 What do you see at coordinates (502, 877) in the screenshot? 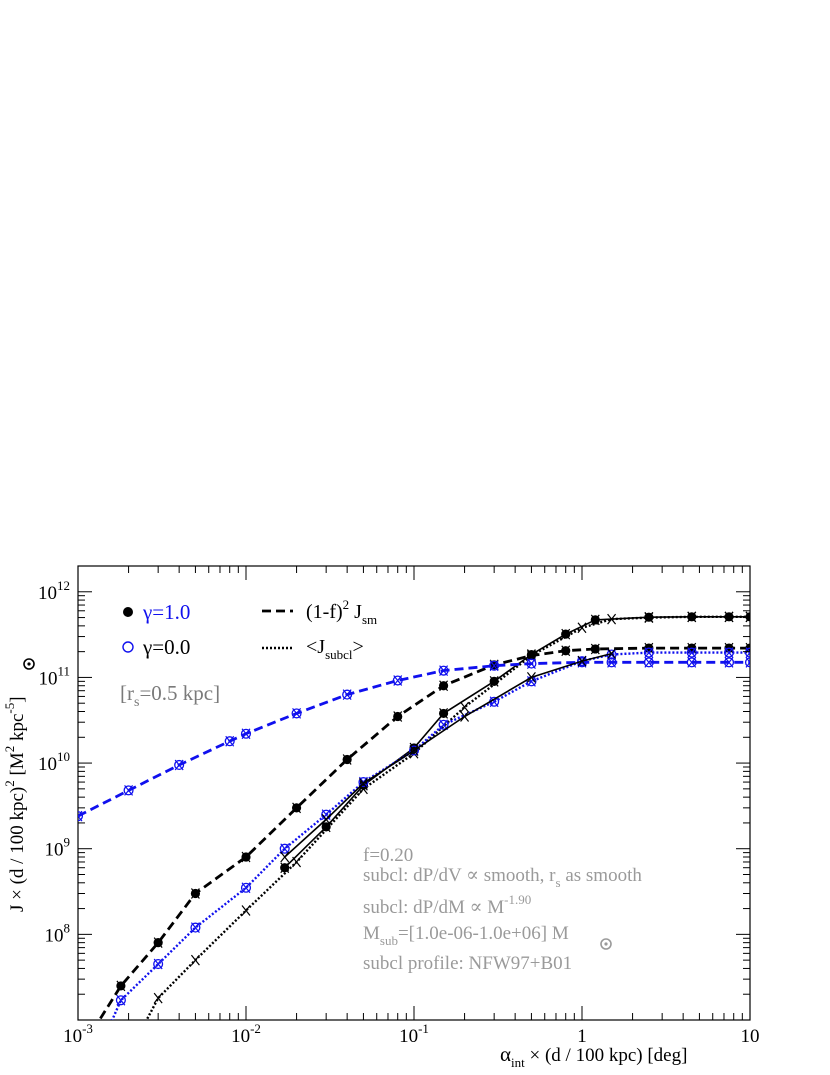
I see `annotation-dpdv: subcl: dP/dV ∝ smooth, rs as smooth` at bounding box center [502, 877].